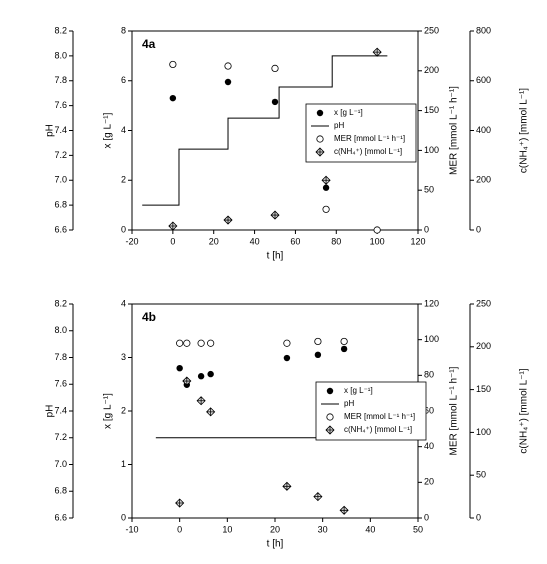 The width and height of the screenshot is (547, 564). What do you see at coordinates (431, 70) in the screenshot?
I see `y2-tick-label: 200` at bounding box center [431, 70].